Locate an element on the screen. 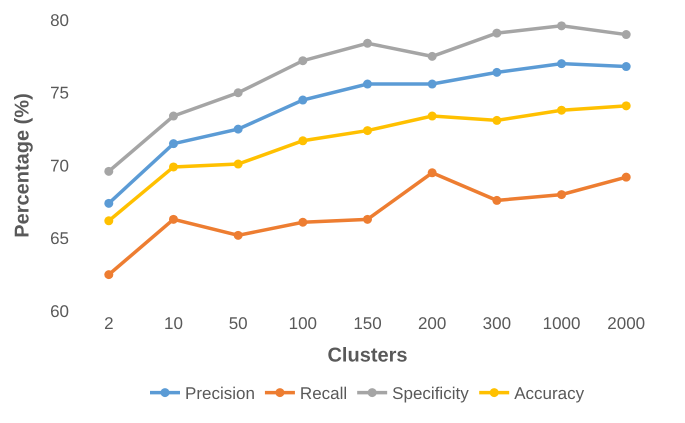  legend-label: Recall is located at coordinates (324, 394).